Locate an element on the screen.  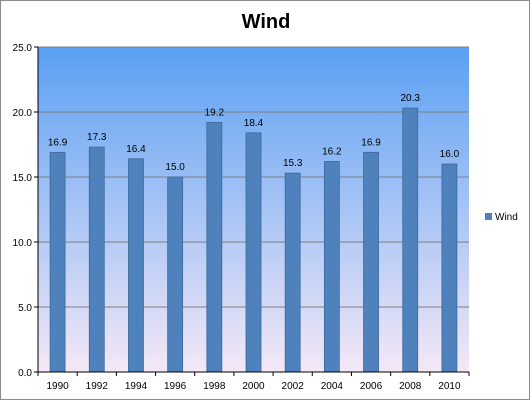
bar-2002 is located at coordinates (292, 272).